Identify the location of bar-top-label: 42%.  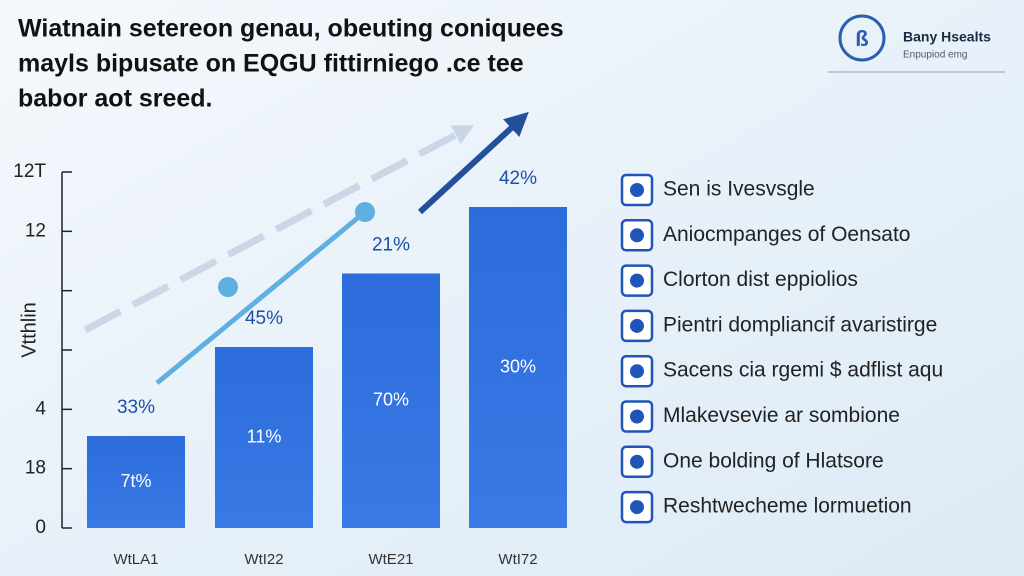
(518, 178).